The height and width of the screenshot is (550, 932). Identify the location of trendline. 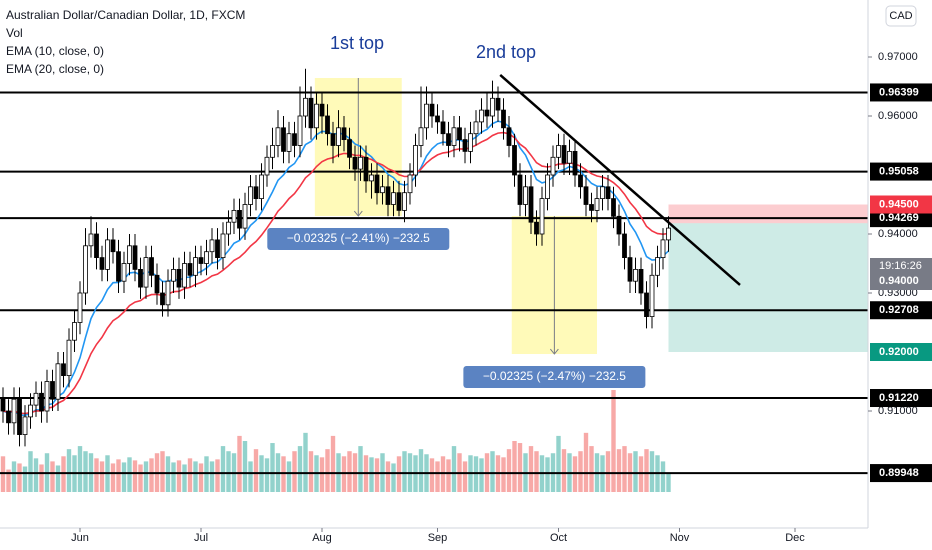
(620, 180).